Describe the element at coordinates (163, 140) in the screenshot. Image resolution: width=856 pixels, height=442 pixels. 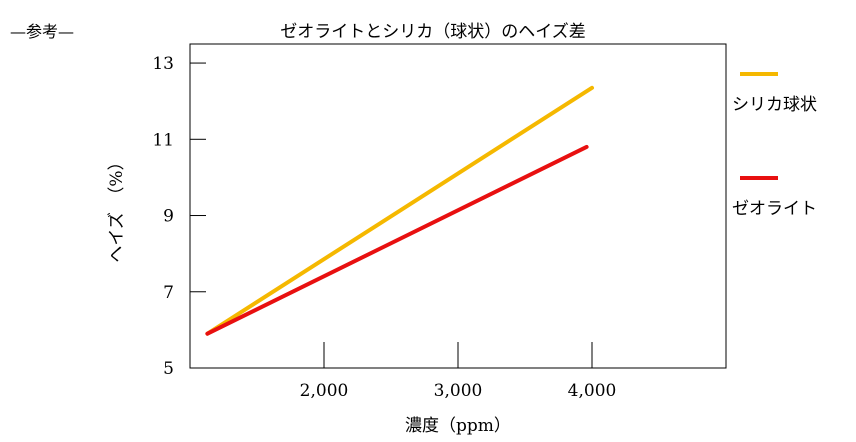
I see `y-tick-label: 11` at that location.